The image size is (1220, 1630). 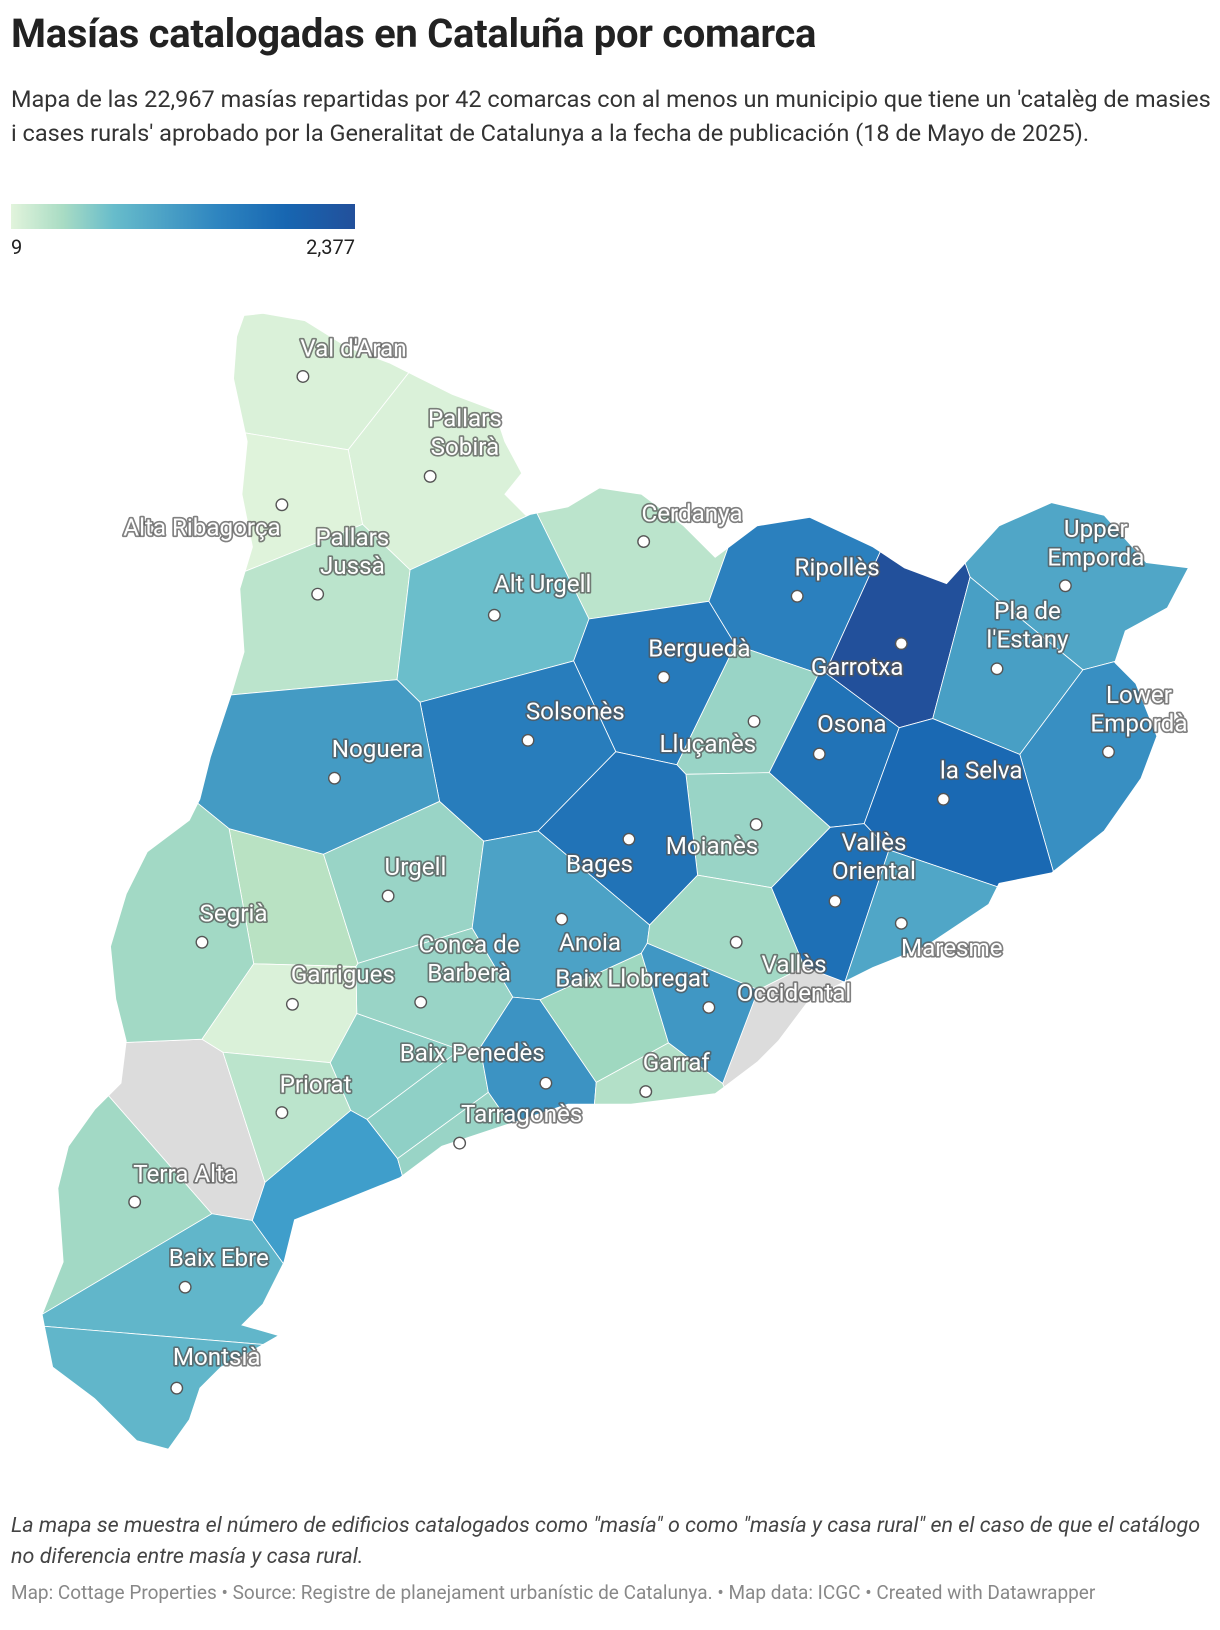 I want to click on region-label: Alta Ribagorça, so click(x=201, y=527).